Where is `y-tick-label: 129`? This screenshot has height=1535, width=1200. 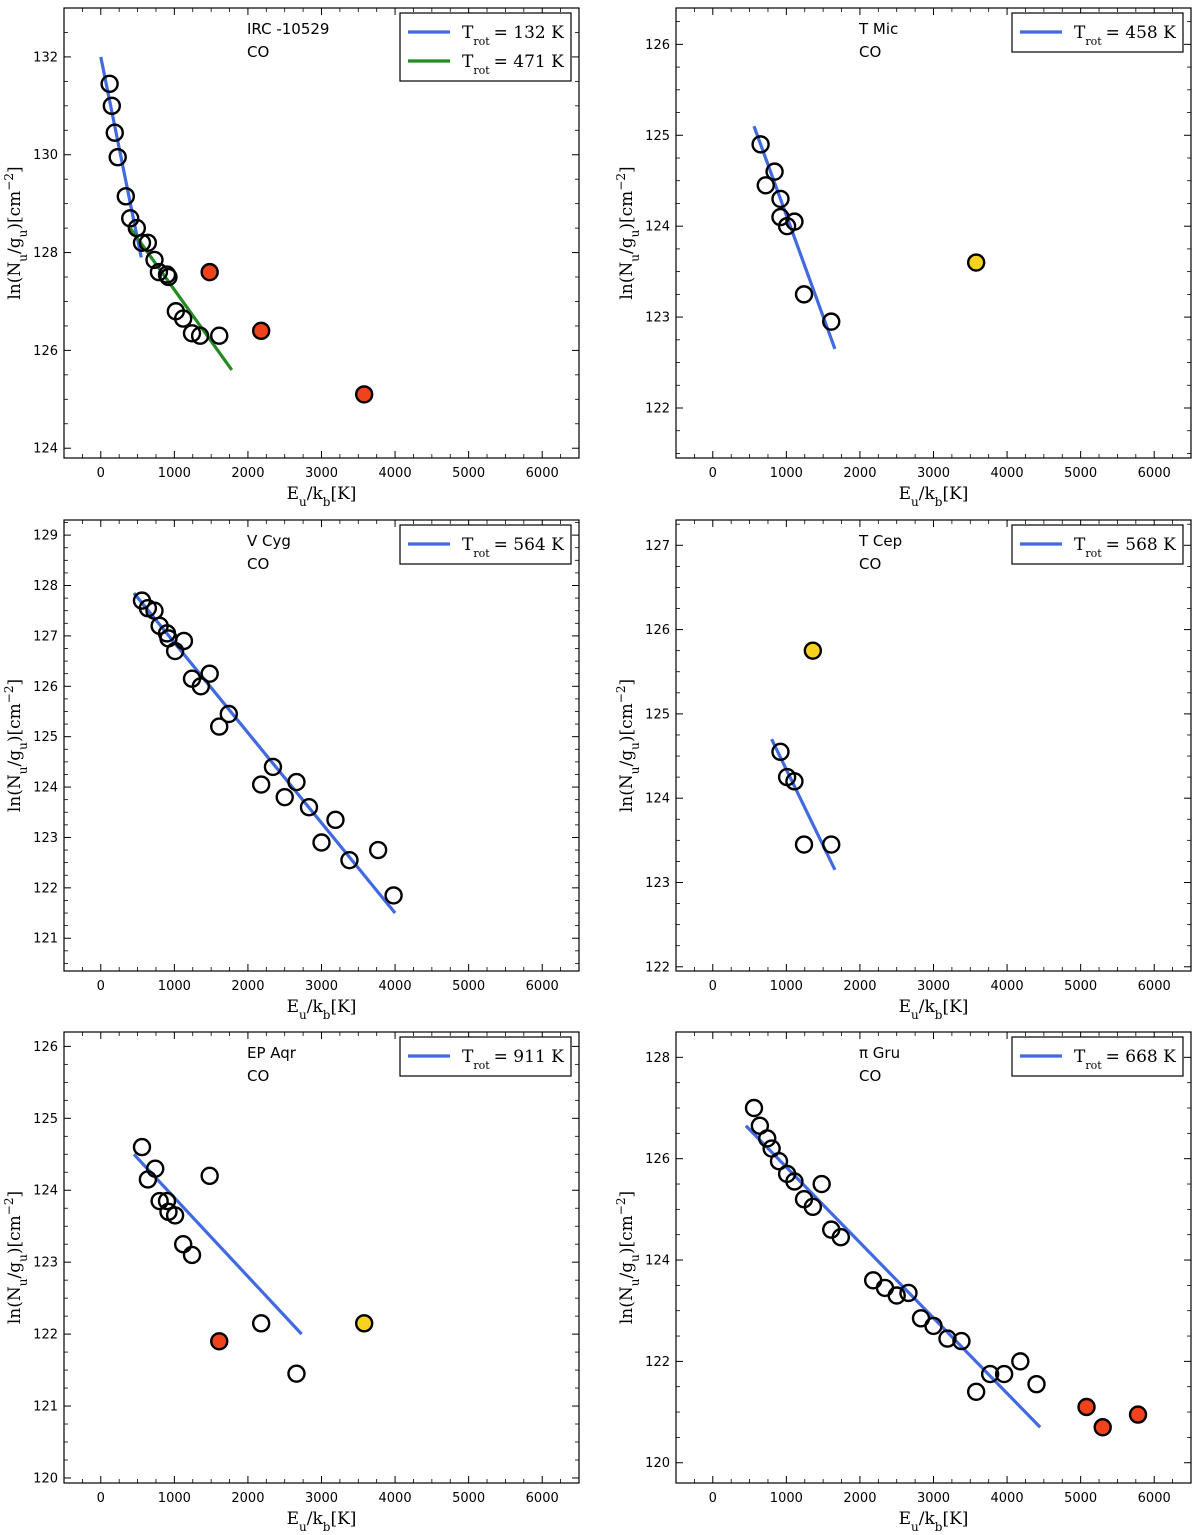 y-tick-label: 129 is located at coordinates (45, 536).